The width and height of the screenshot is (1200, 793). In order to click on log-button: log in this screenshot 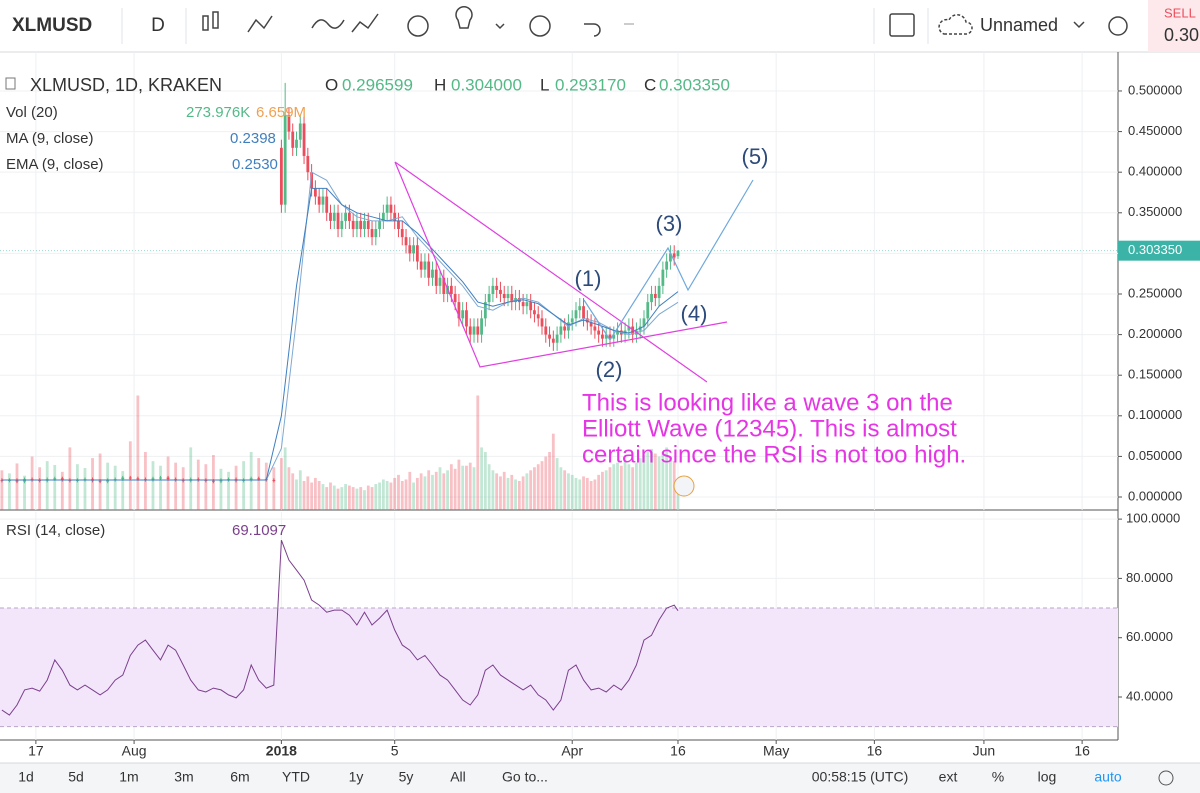, I will do `click(1047, 777)`.